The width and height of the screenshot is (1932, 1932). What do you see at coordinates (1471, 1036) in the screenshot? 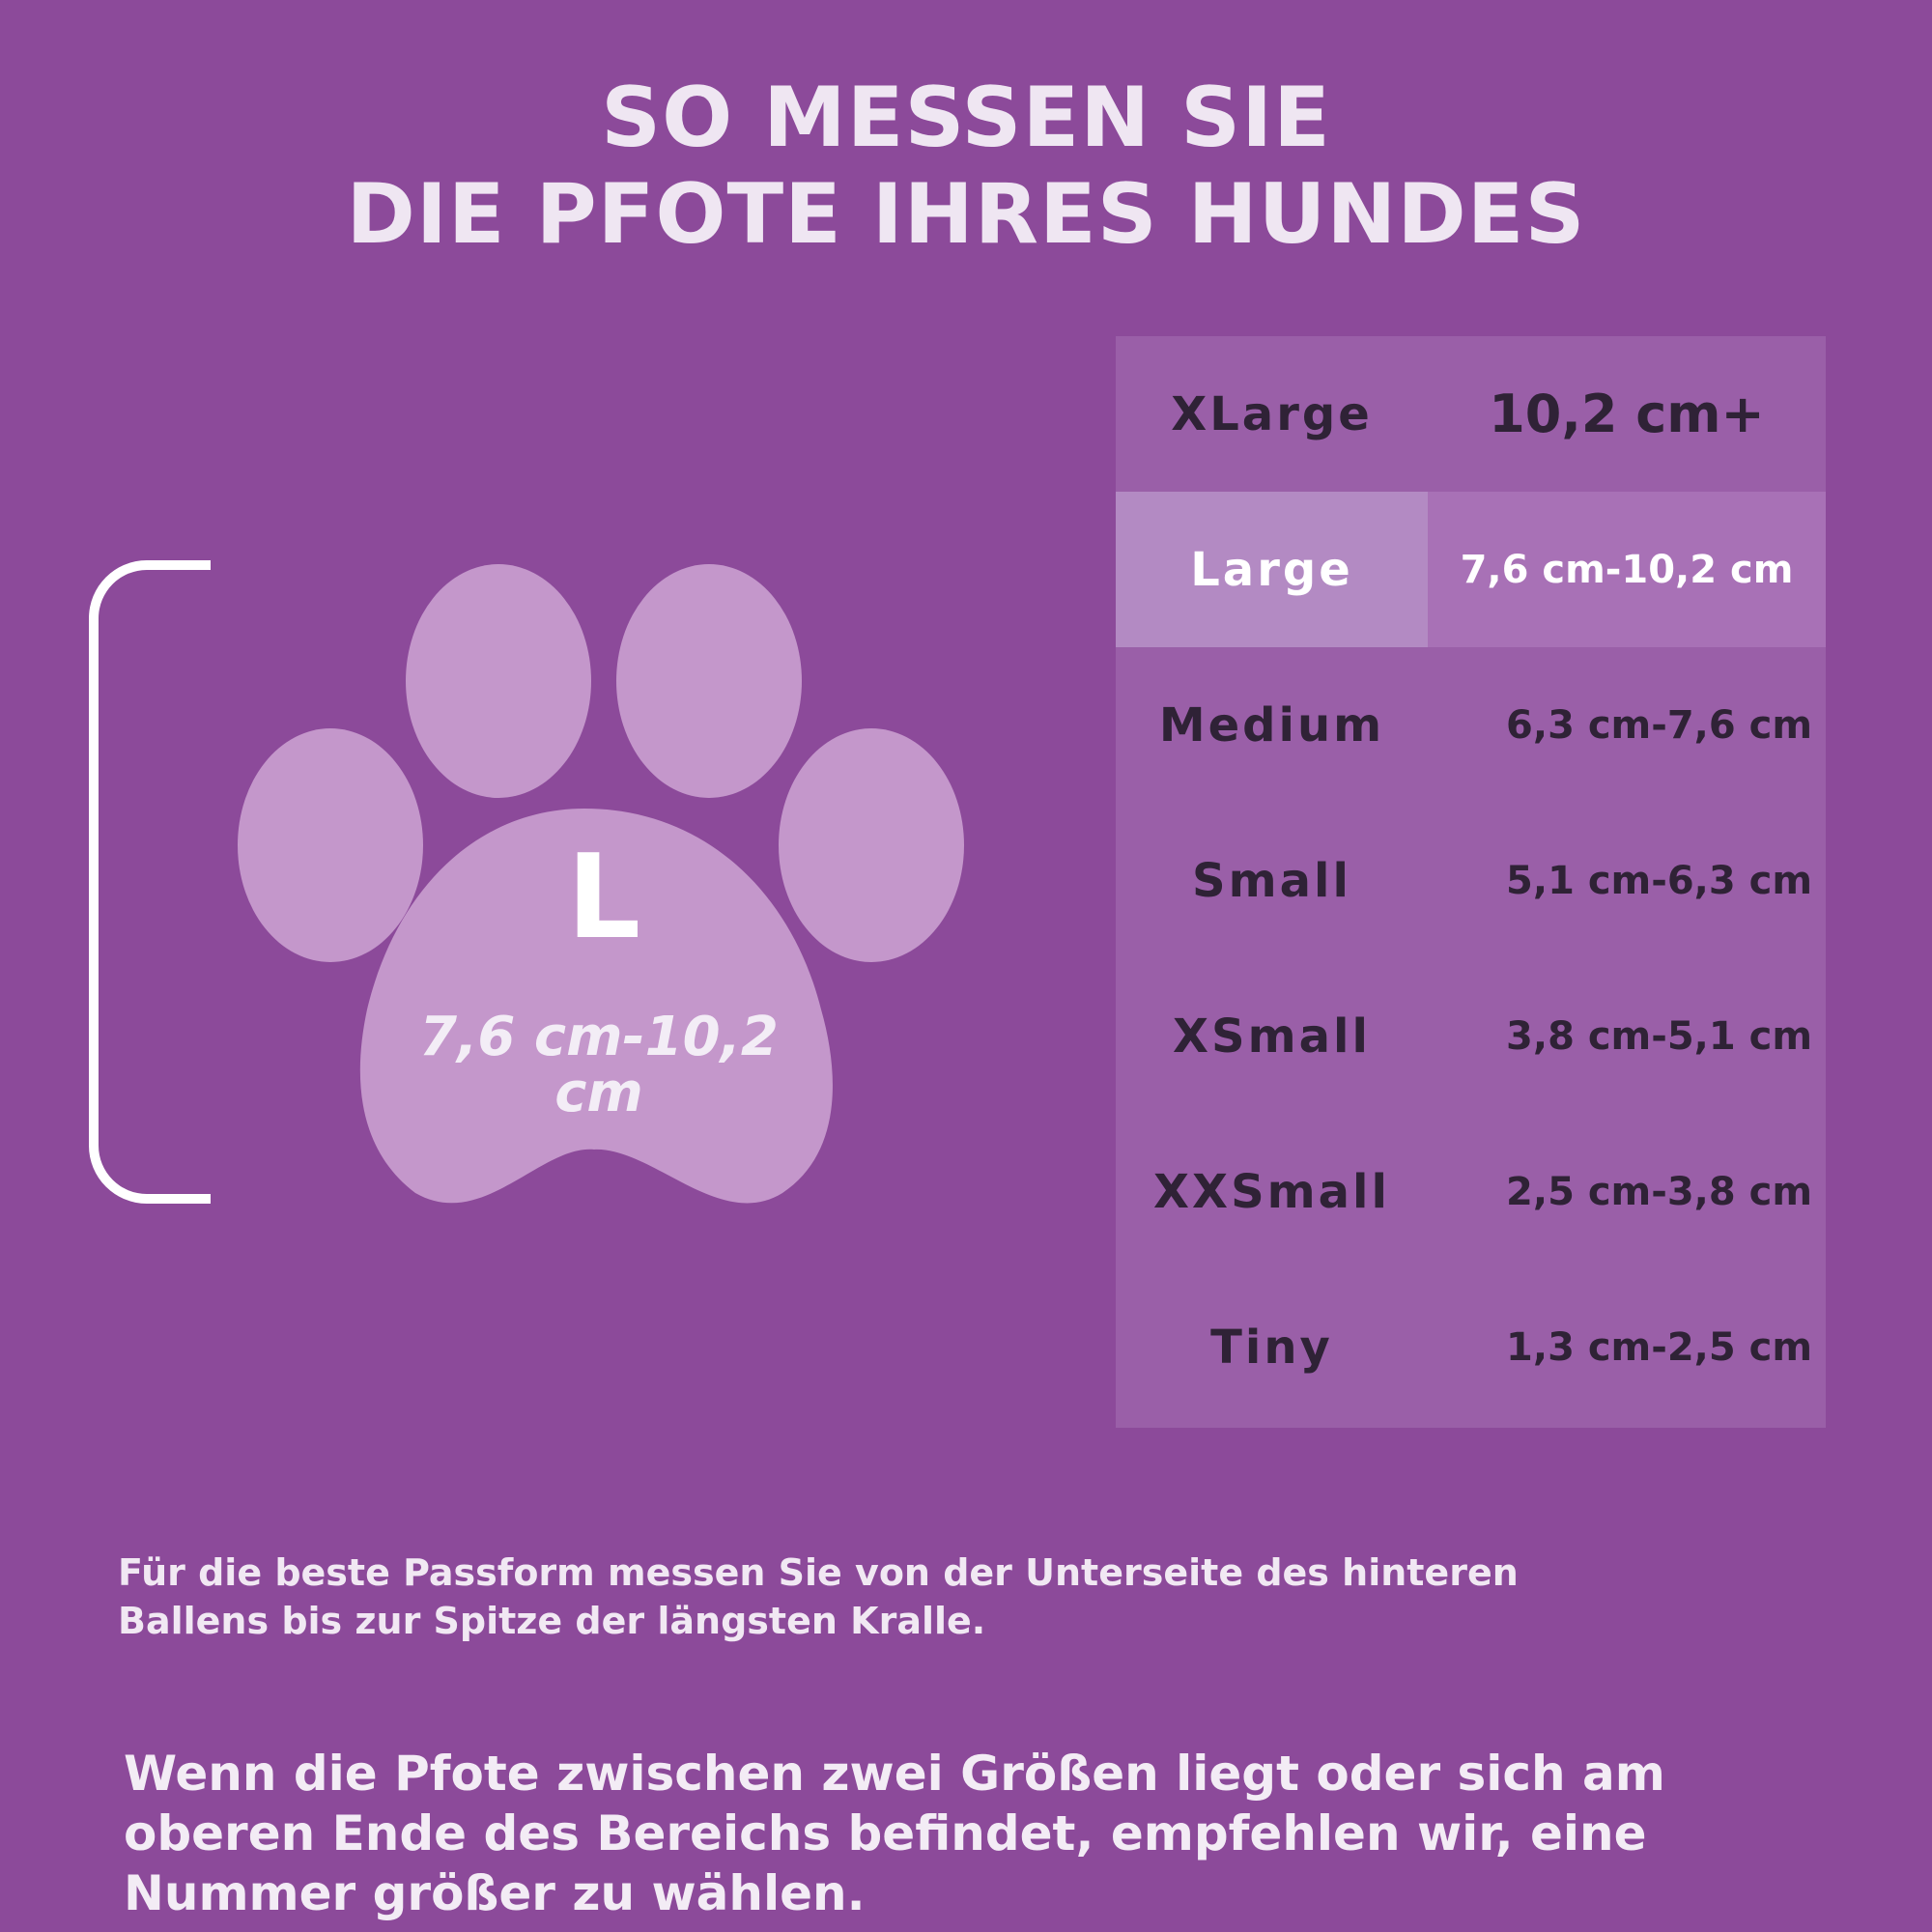
I see `size-row-xsmall: XSmall 3,8 cm-5,1 cm` at bounding box center [1471, 1036].